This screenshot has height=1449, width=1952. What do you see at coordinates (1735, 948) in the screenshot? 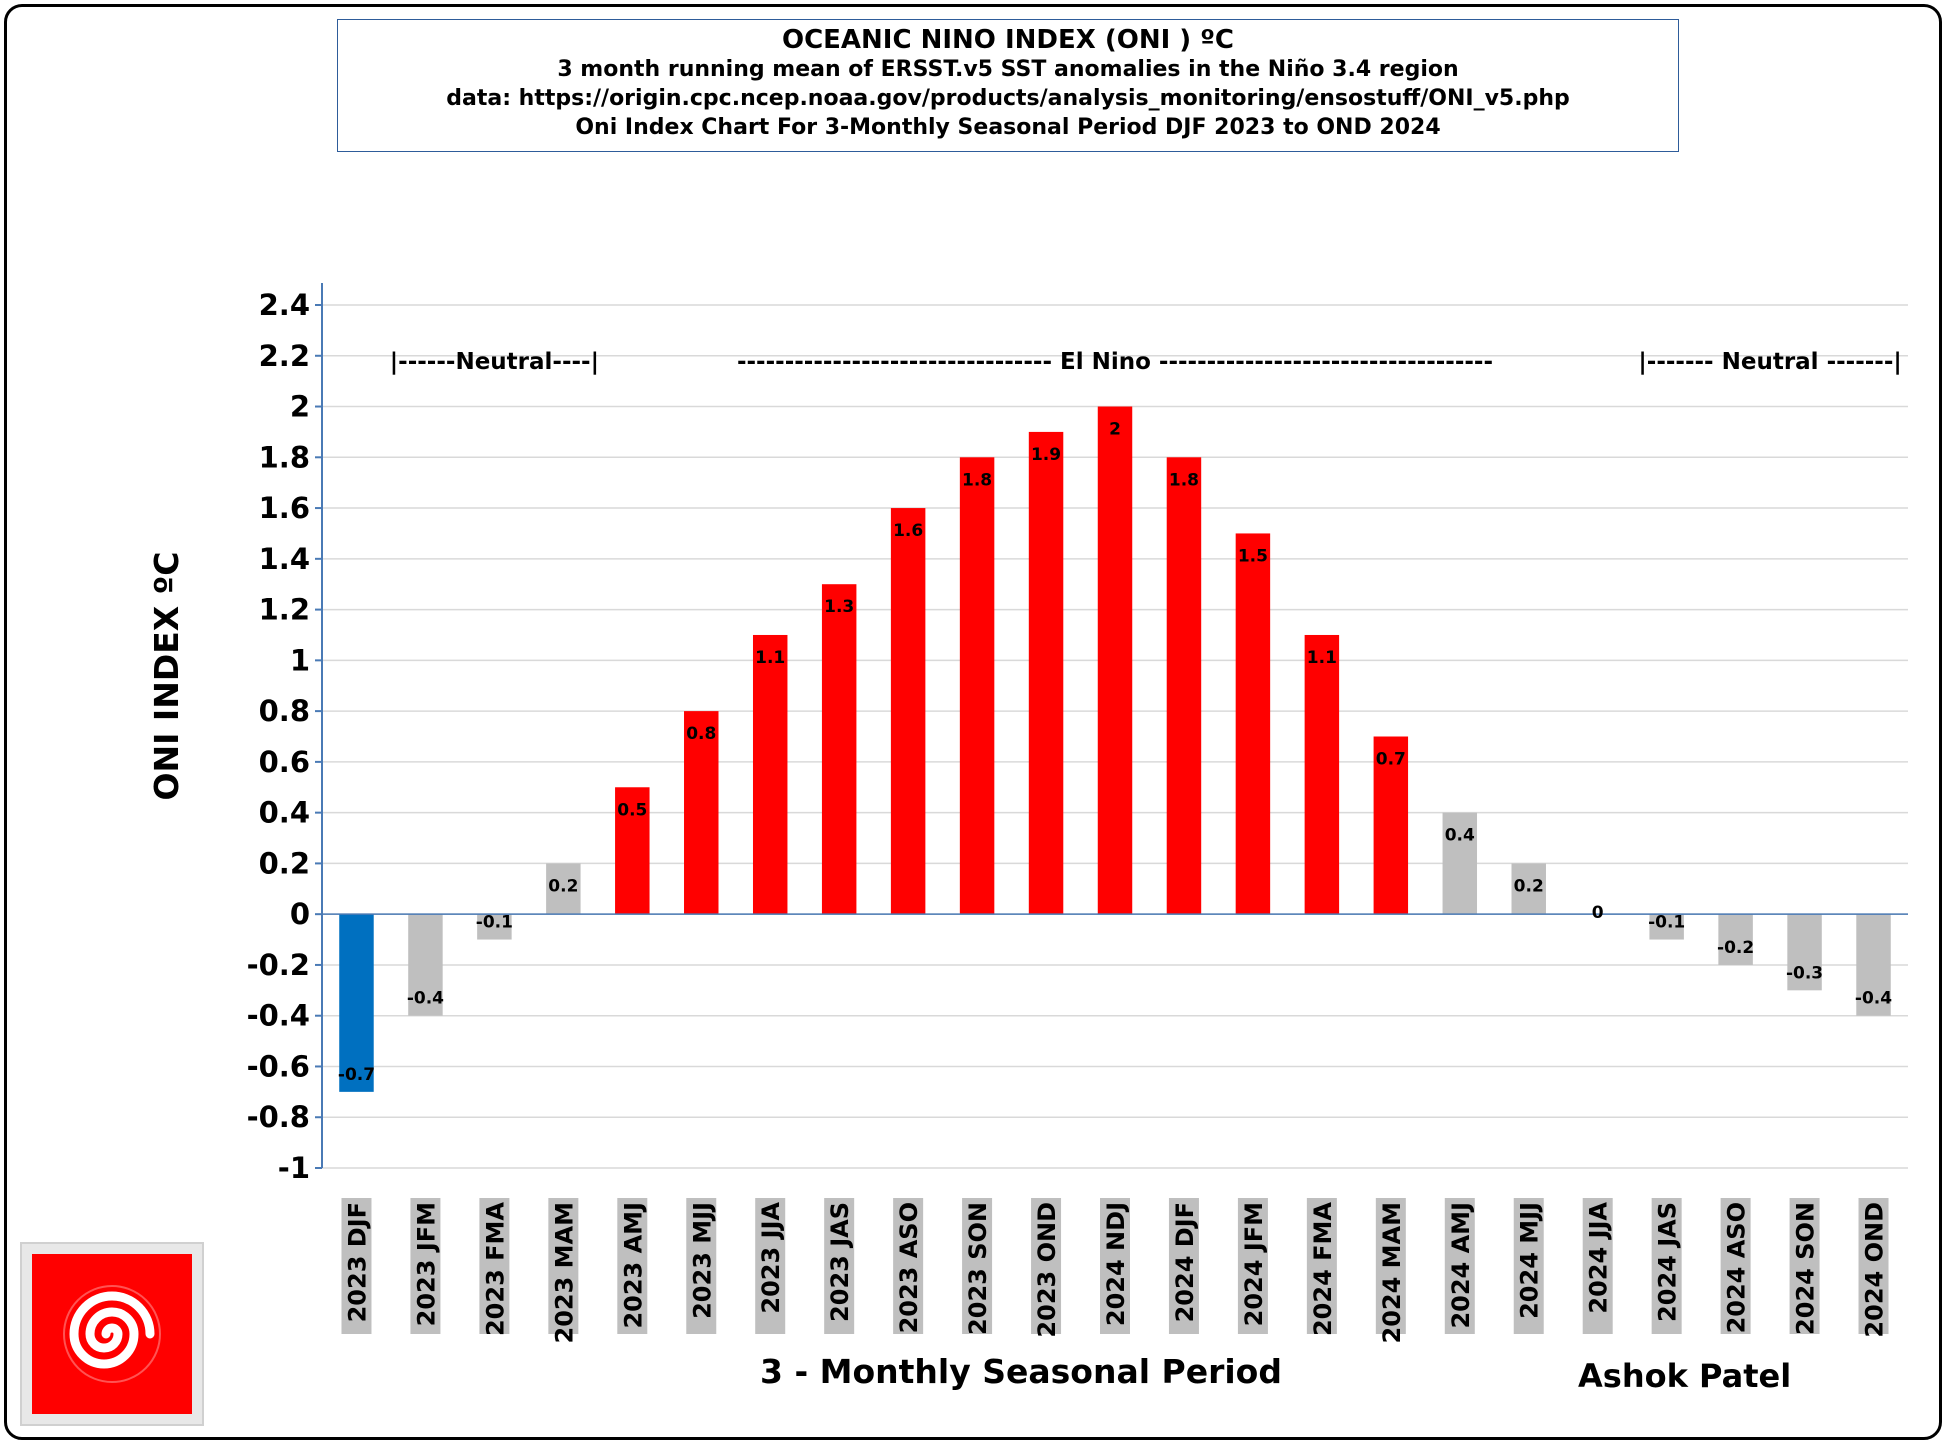
I see `data-label: -0.2` at bounding box center [1735, 948].